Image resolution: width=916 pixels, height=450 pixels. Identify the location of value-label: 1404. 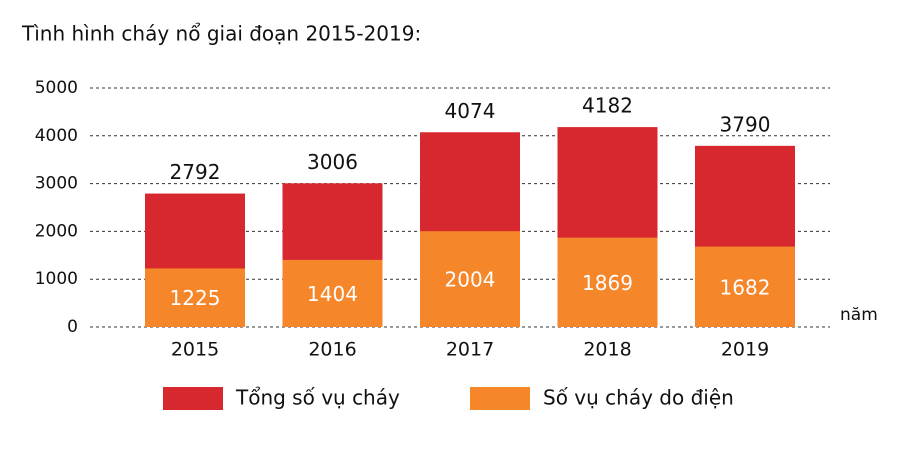
(332, 294).